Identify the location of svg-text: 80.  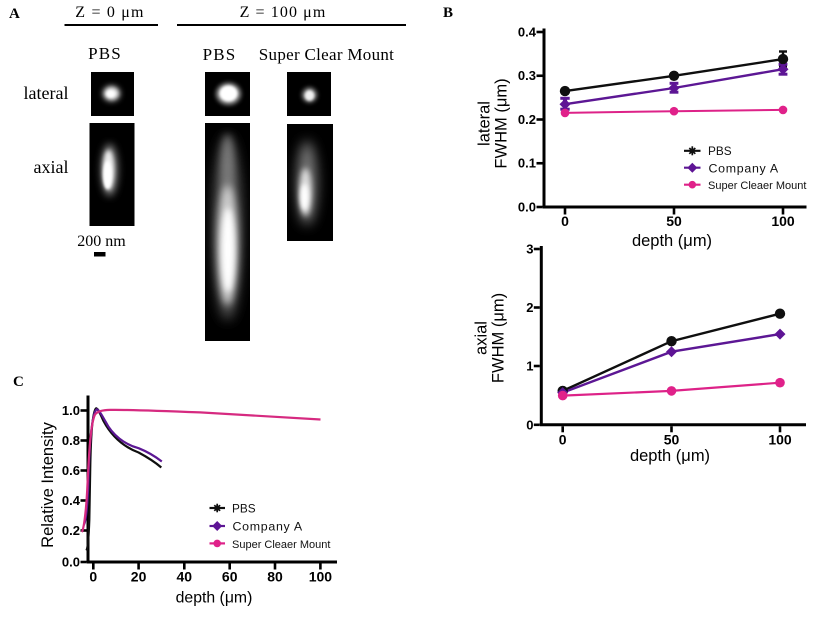
(275, 577).